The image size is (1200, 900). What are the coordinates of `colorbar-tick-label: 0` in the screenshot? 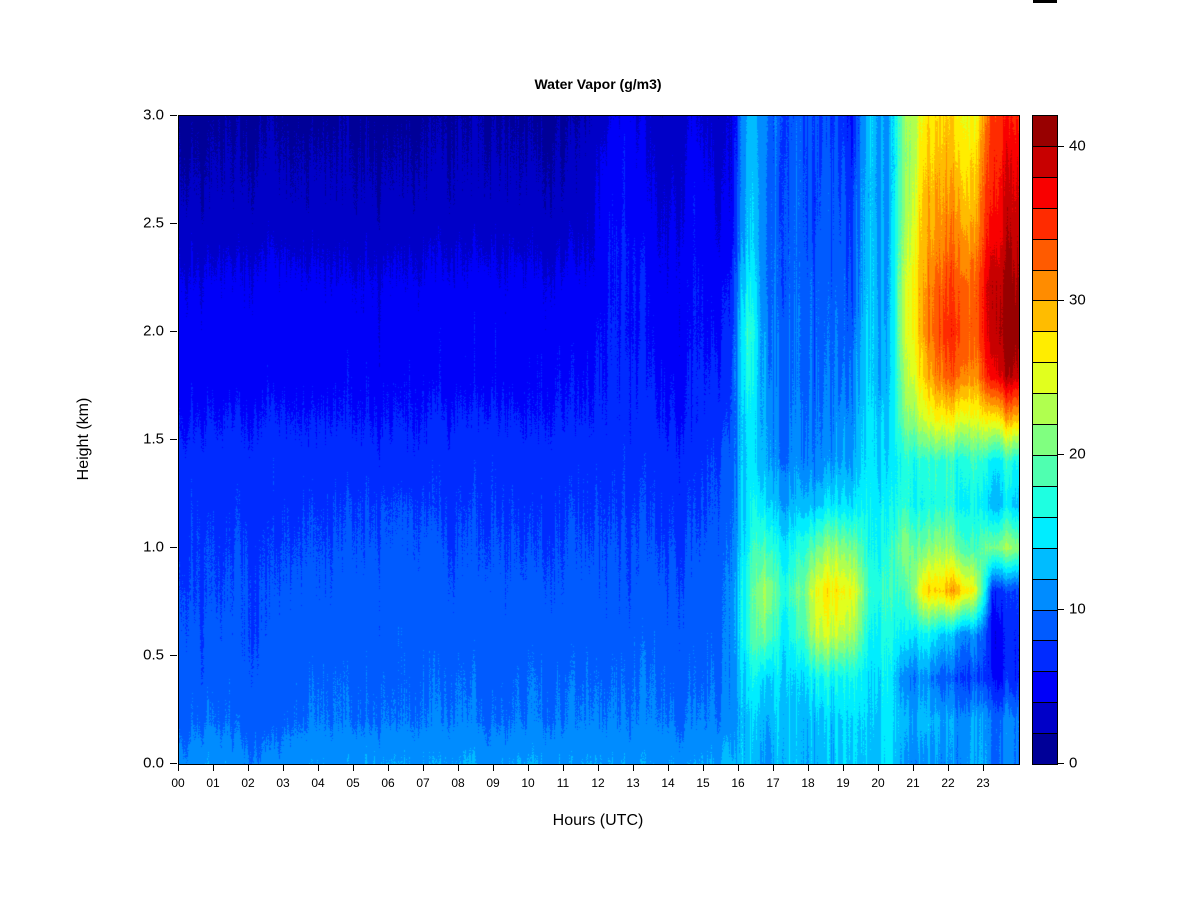 It's located at (1073, 763).